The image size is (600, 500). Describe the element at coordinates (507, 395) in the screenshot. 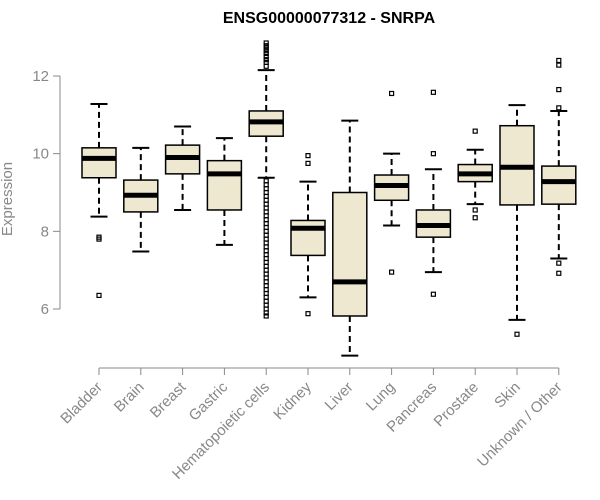

I see `x-tick-label: Skin` at that location.